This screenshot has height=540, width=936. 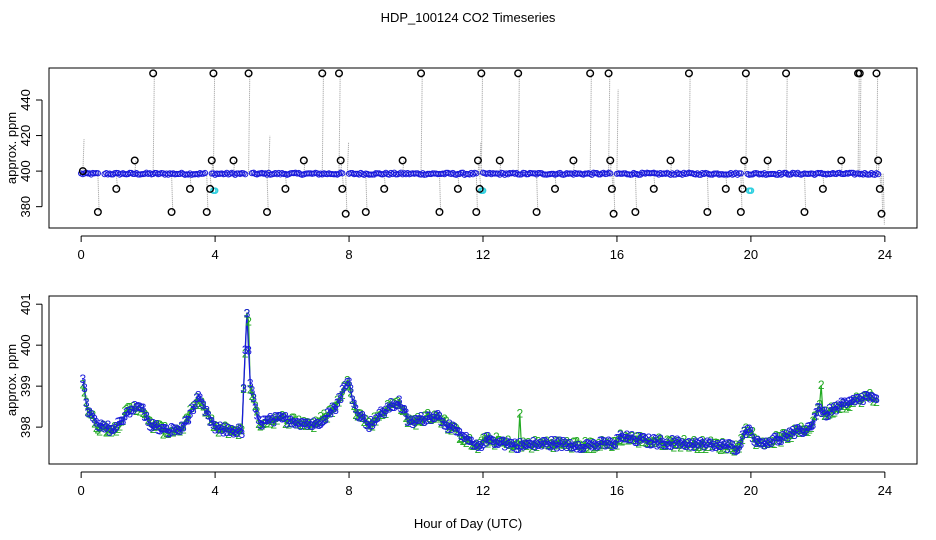 I want to click on top-x-tick-label: 12, so click(x=483, y=254).